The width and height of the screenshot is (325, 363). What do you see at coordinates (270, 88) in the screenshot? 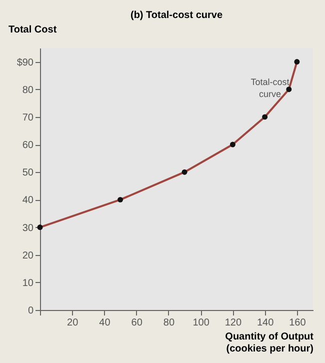
I see `annotation: Total-cost curve` at bounding box center [270, 88].